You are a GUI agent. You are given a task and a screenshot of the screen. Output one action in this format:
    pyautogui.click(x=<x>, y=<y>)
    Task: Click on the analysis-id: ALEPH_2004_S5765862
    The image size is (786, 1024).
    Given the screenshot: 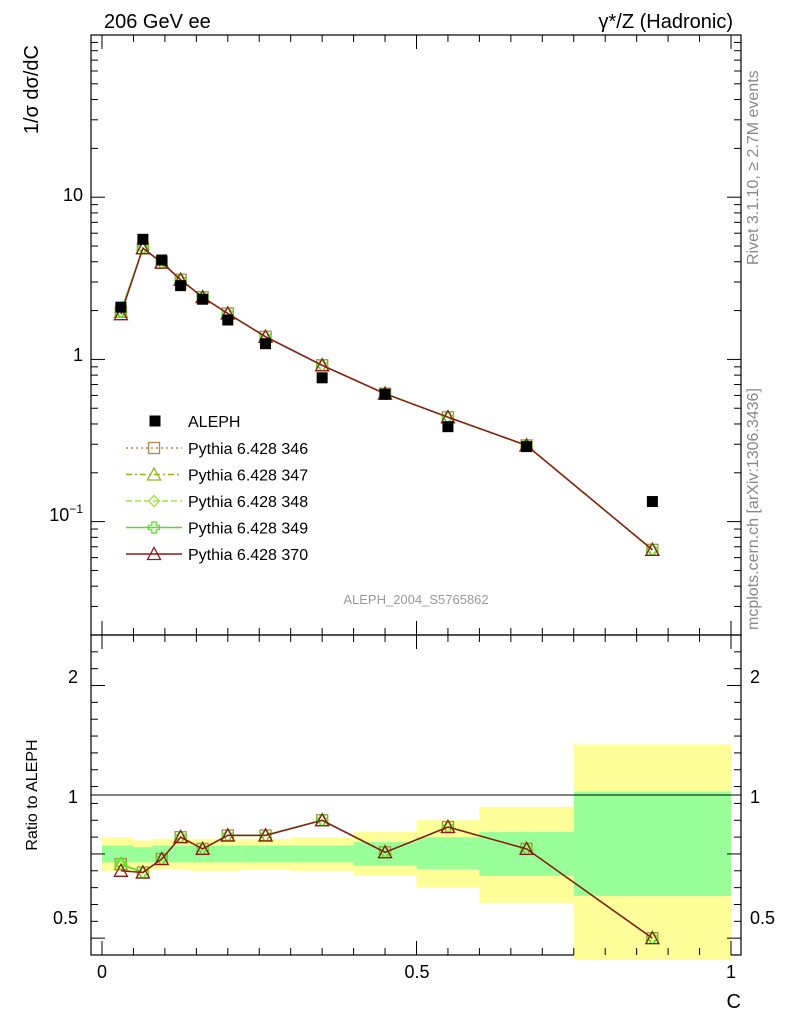 What is the action you would take?
    pyautogui.click(x=415, y=599)
    